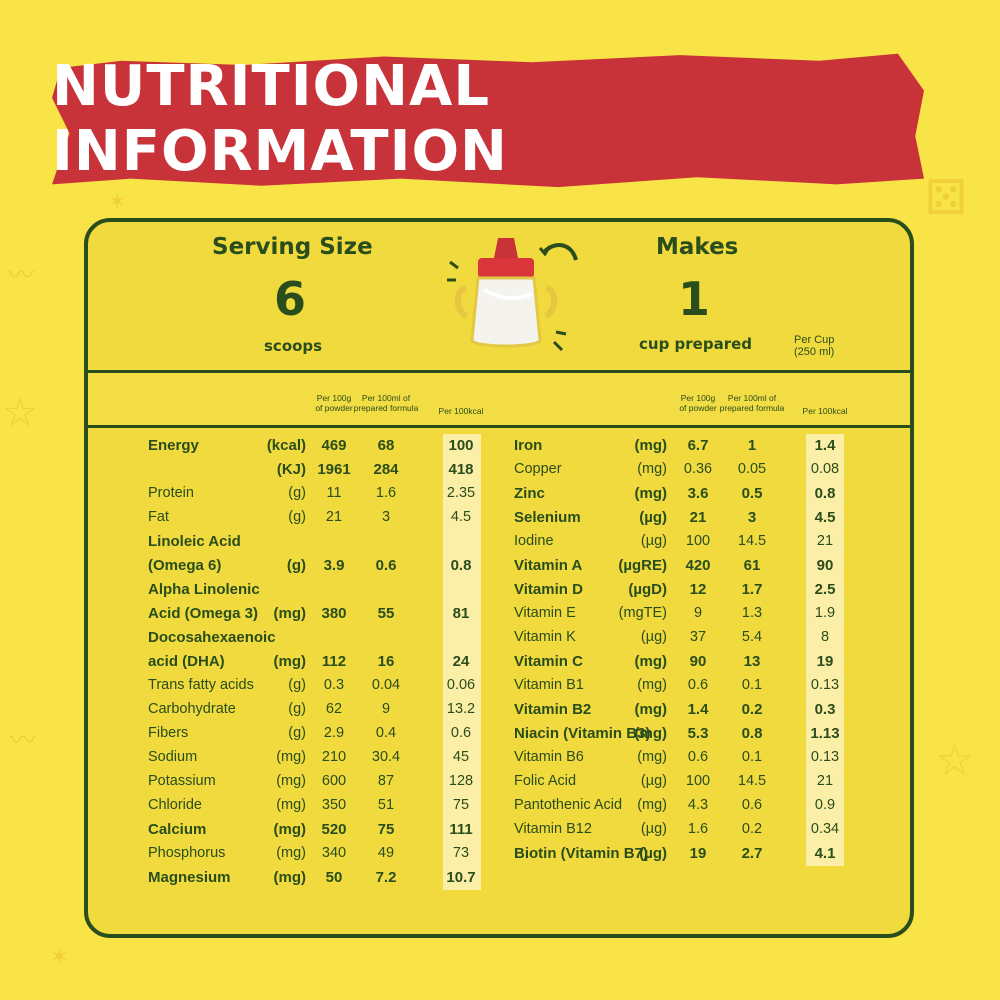 The image size is (1000, 1000). I want to click on value-per-100kcal: 24, so click(461, 661).